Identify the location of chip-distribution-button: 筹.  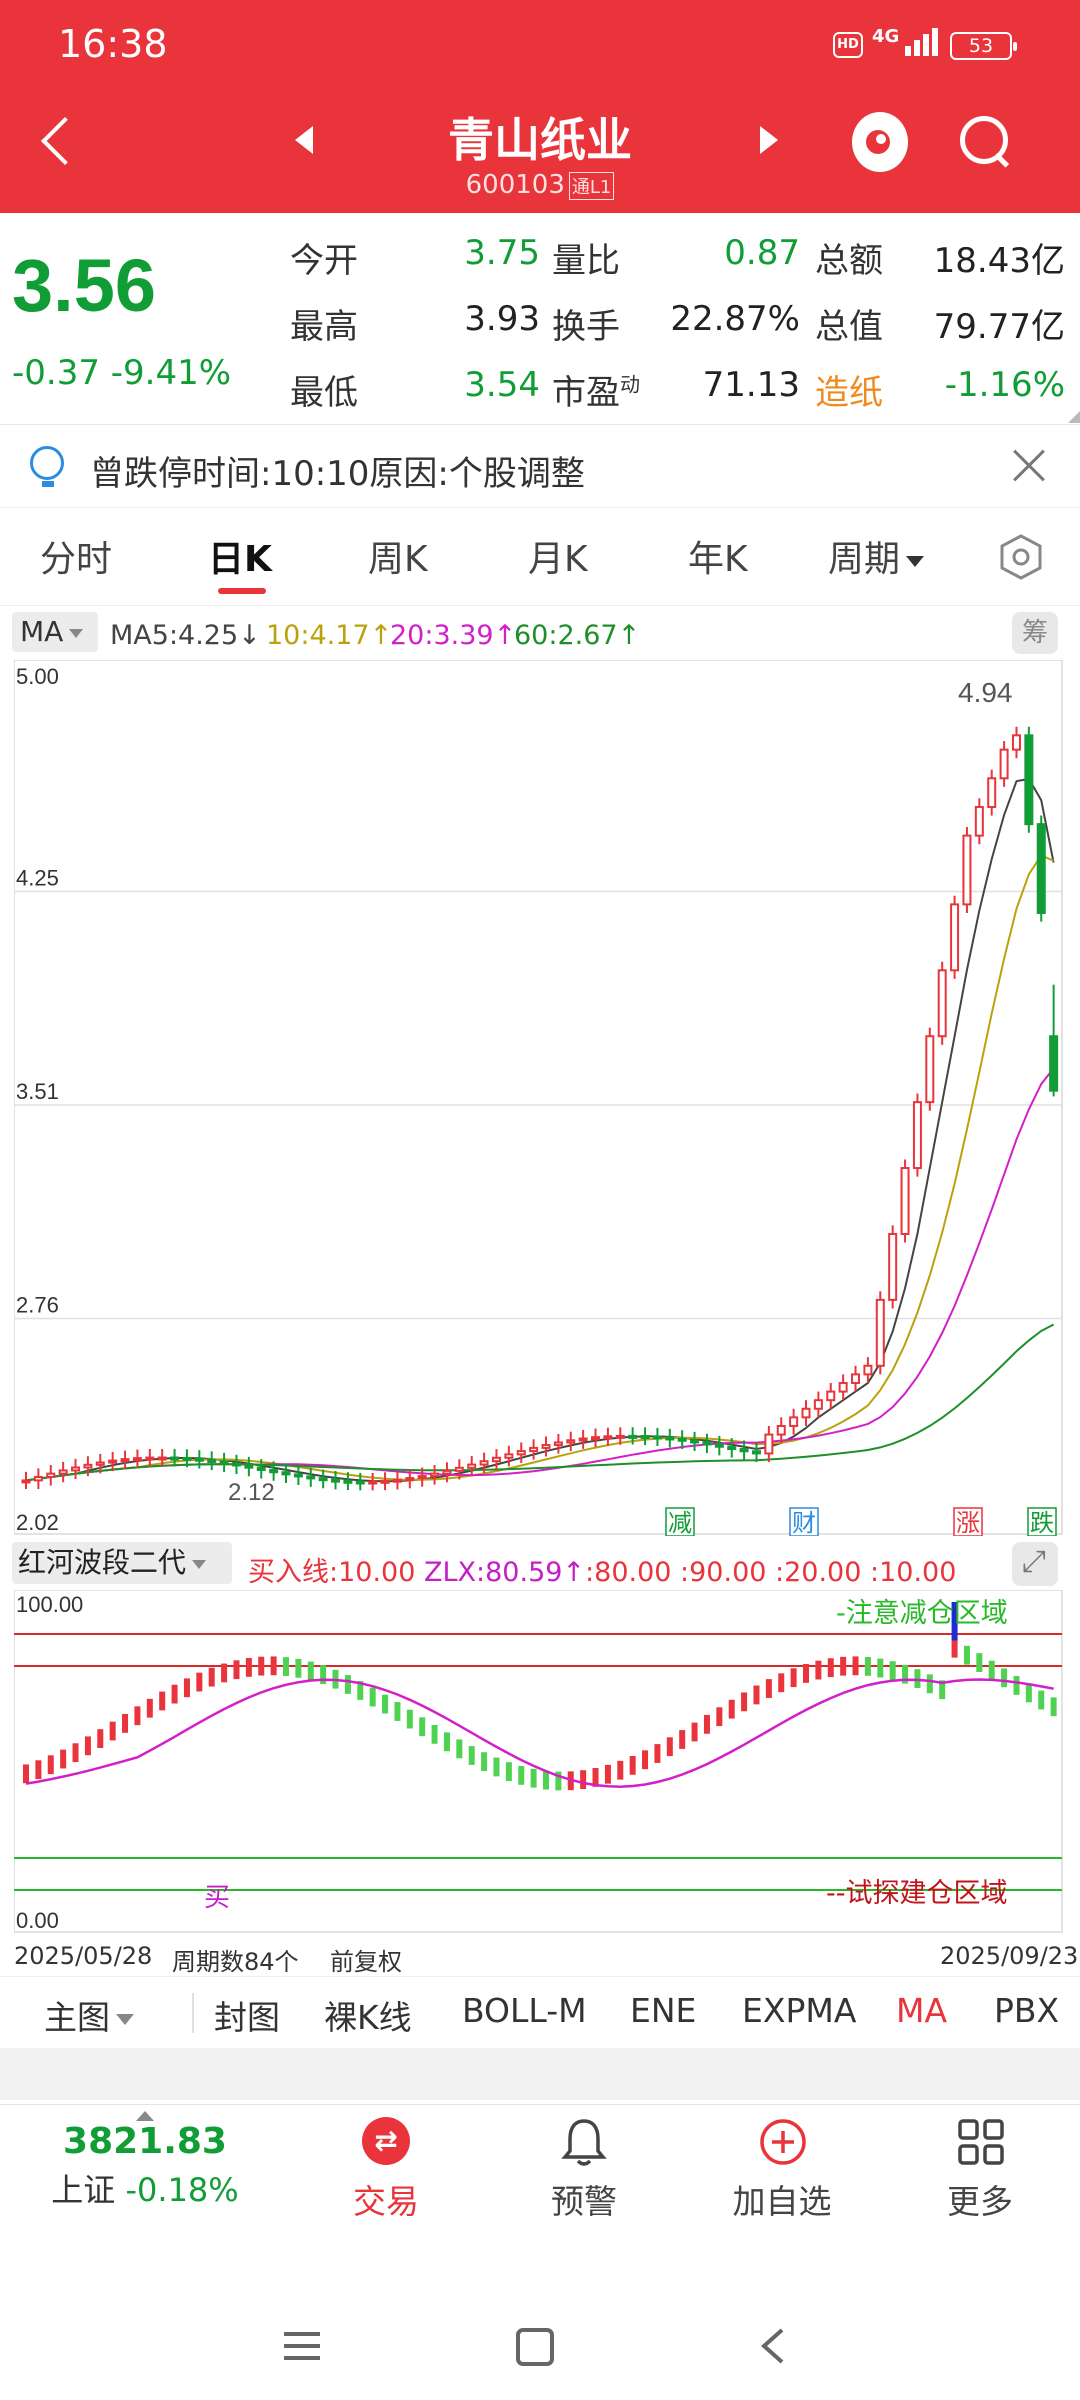
(1035, 633).